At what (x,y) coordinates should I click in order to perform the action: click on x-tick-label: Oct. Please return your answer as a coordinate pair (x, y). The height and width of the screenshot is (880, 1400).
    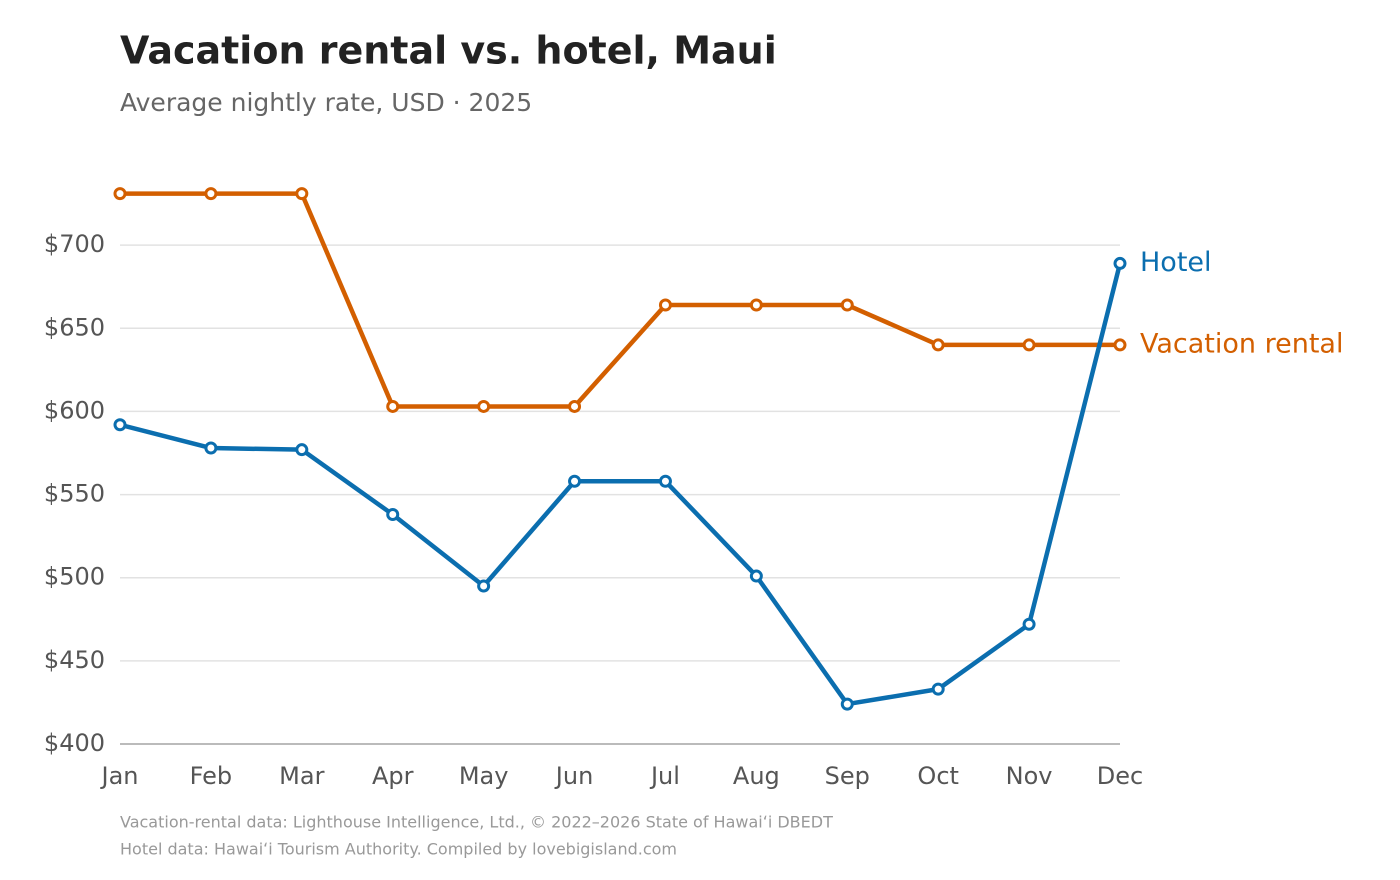
    Looking at the image, I should click on (938, 776).